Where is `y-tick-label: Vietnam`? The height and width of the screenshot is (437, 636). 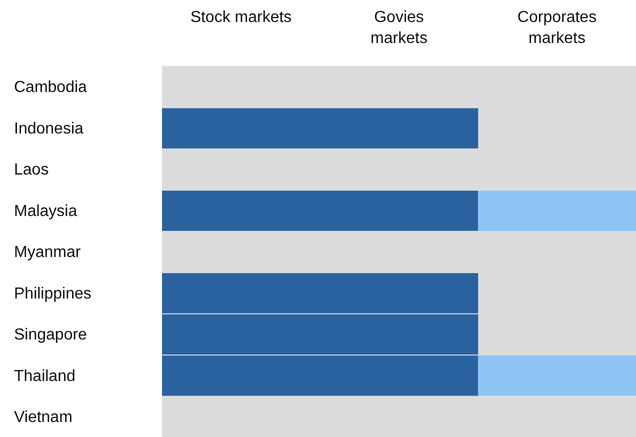
y-tick-label: Vietnam is located at coordinates (43, 417).